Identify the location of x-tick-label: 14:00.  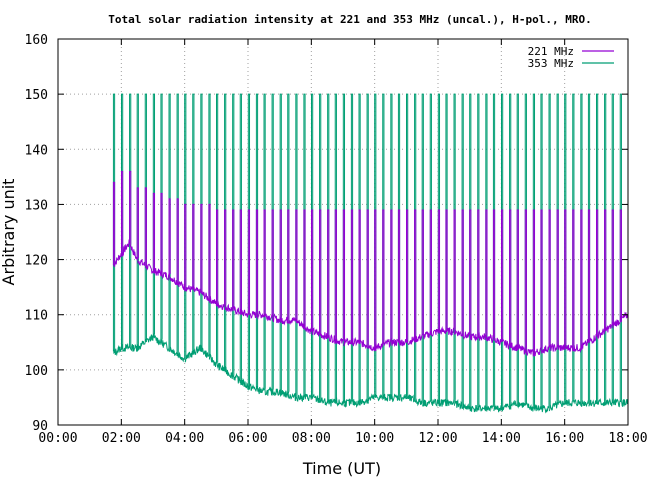
(501, 438).